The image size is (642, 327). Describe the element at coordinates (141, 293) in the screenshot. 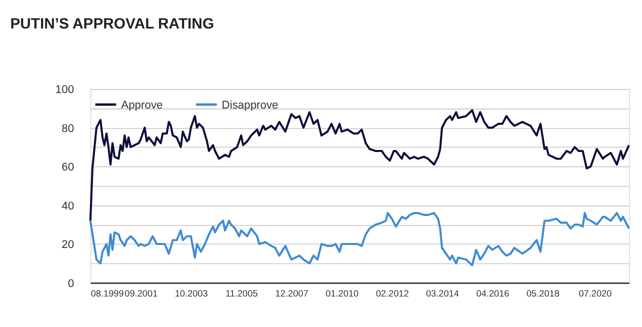

I see `x-tick-label: 09.2001` at that location.